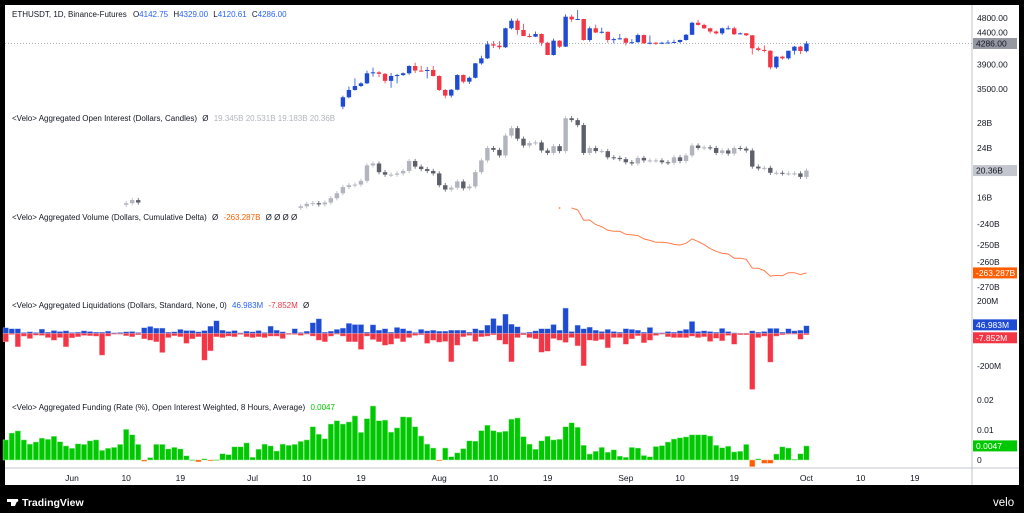  Describe the element at coordinates (466, 163) in the screenshot. I see `open-interest-pane` at that location.